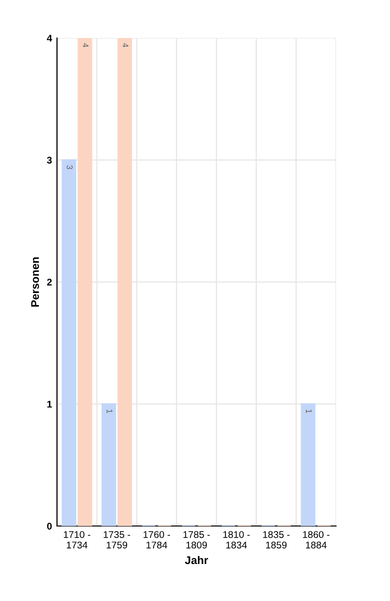 The height and width of the screenshot is (601, 390). What do you see at coordinates (49, 282) in the screenshot?
I see `y-tick-label: 2` at bounding box center [49, 282].